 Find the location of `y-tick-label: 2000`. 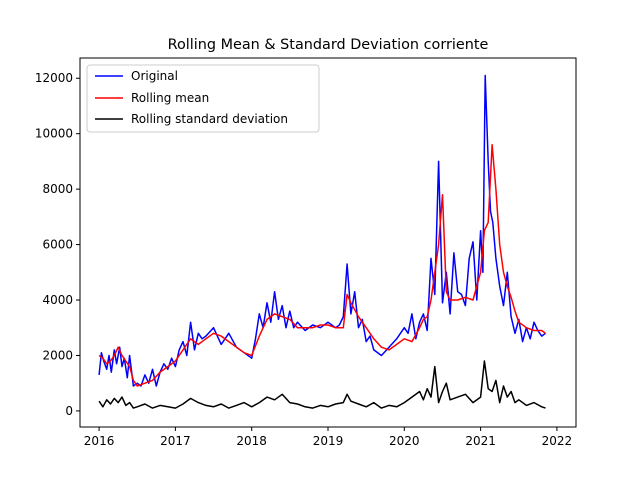

y-tick-label: 2000 is located at coordinates (57, 355).